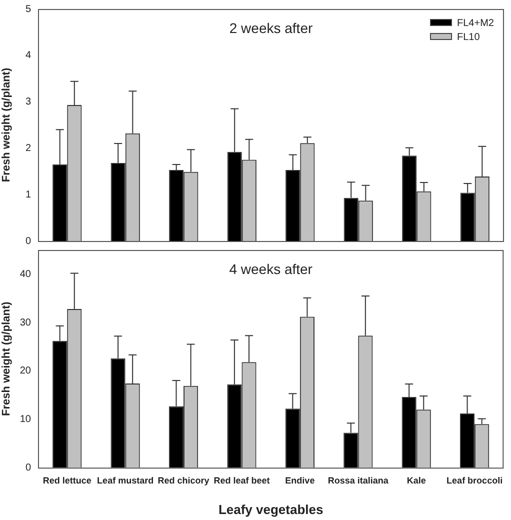  Describe the element at coordinates (26, 371) in the screenshot. I see `y-tick-label: 20` at that location.